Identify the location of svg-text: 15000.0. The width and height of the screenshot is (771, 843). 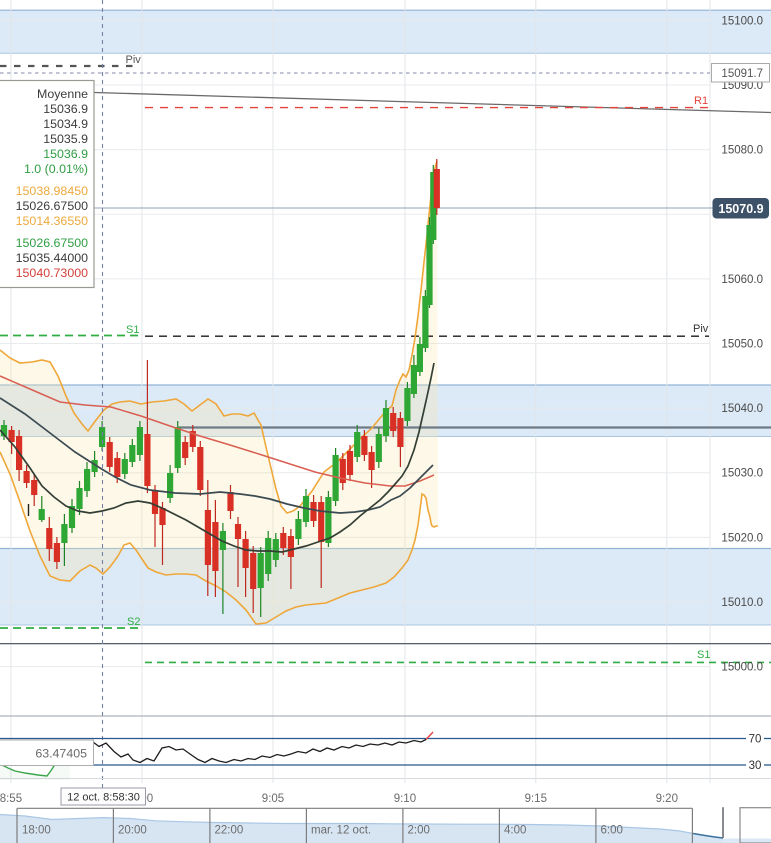
(742, 668).